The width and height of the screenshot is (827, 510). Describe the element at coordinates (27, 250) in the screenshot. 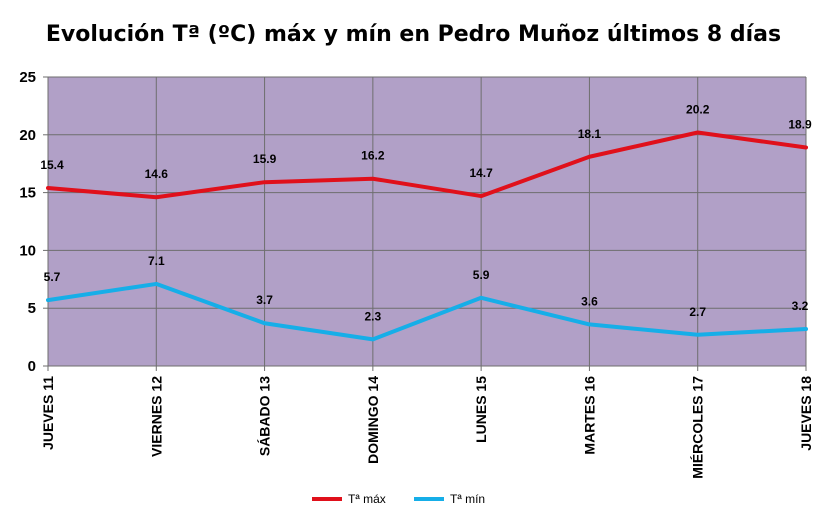

I see `ytick-label-10: 10` at that location.